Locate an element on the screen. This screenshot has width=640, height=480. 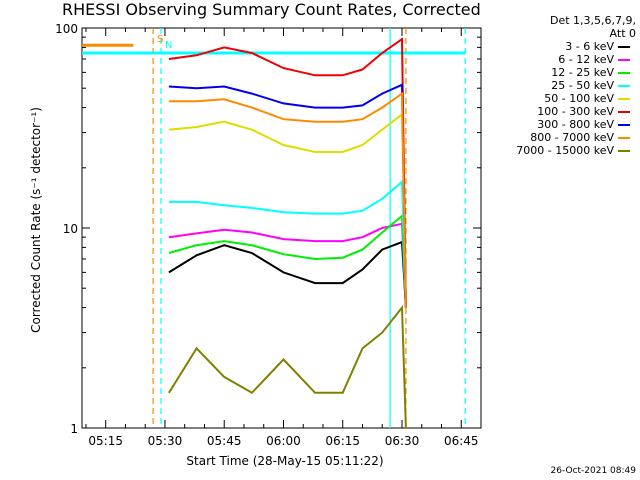
x-tick-label: 05:30 is located at coordinates (165, 441).